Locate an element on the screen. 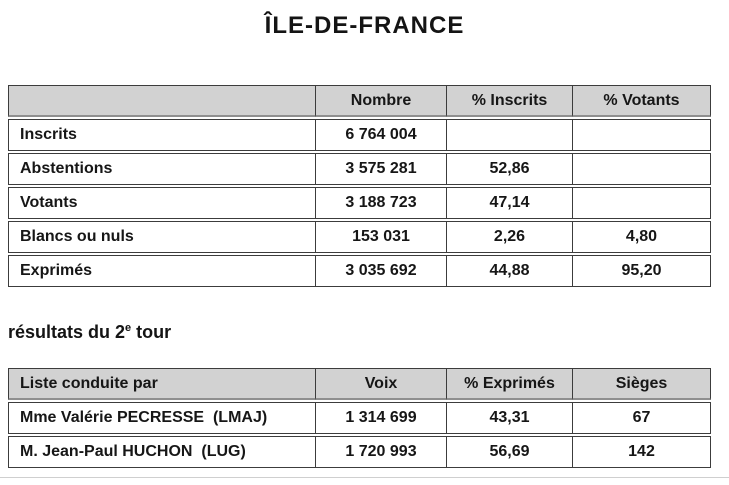  cell-pct-exprimes: 56,69 is located at coordinates (509, 452).